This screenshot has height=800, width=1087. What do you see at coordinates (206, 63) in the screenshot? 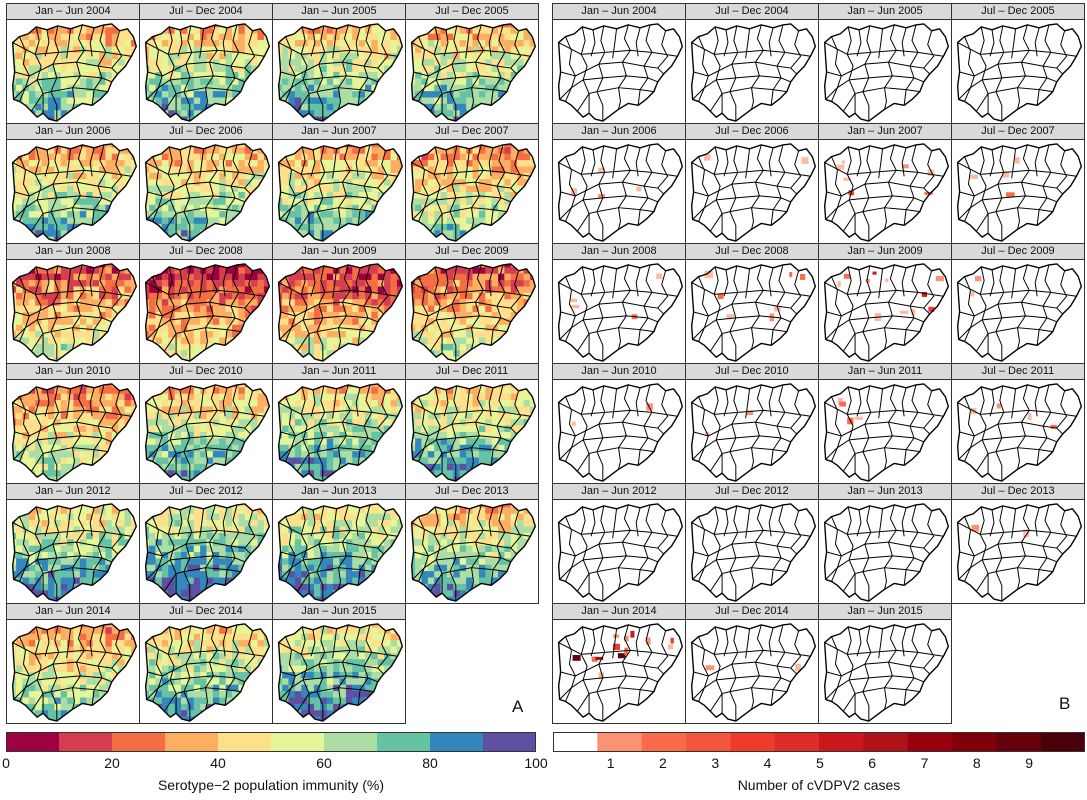
I see `map-panel: Jul – Dec 2004` at bounding box center [206, 63].